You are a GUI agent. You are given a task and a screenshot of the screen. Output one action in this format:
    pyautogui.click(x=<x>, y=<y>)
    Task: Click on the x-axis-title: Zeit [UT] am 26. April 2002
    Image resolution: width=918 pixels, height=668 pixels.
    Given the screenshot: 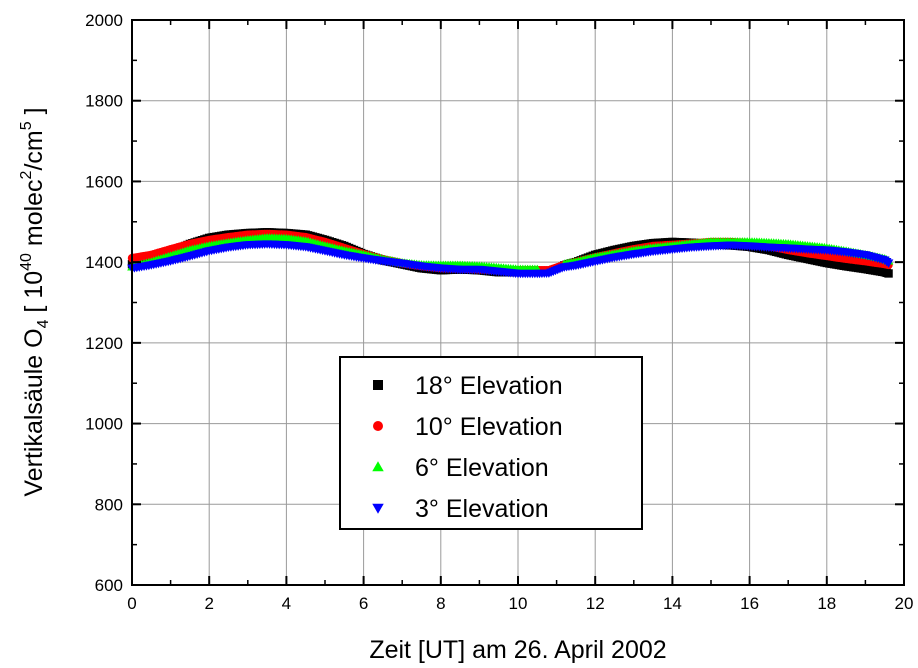 What is the action you would take?
    pyautogui.click(x=517, y=650)
    